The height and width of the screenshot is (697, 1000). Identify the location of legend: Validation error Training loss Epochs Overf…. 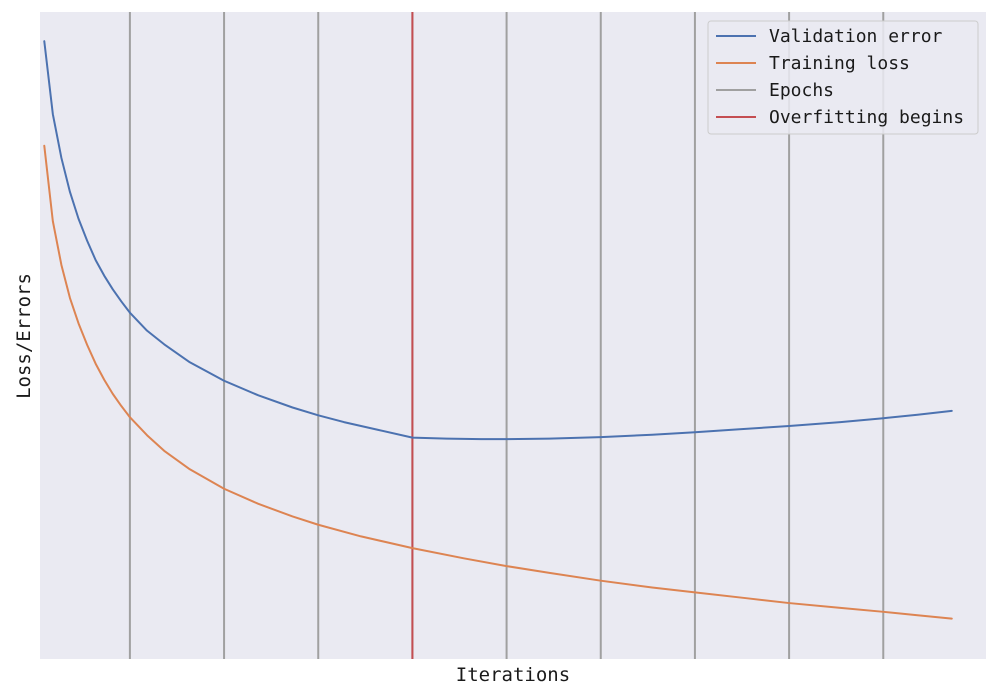
(843, 77).